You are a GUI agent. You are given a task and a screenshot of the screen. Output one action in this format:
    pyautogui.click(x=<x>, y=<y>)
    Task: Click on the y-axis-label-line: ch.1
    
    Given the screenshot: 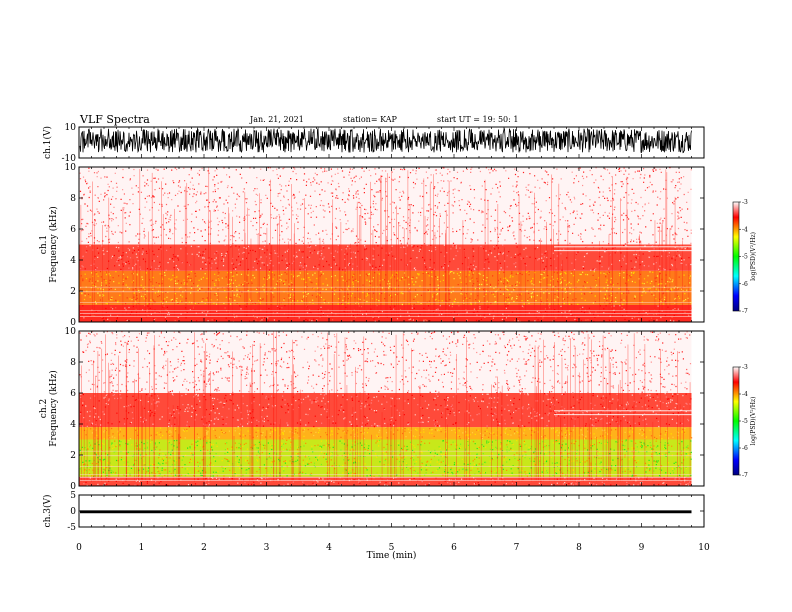 What is the action you would take?
    pyautogui.click(x=44, y=244)
    